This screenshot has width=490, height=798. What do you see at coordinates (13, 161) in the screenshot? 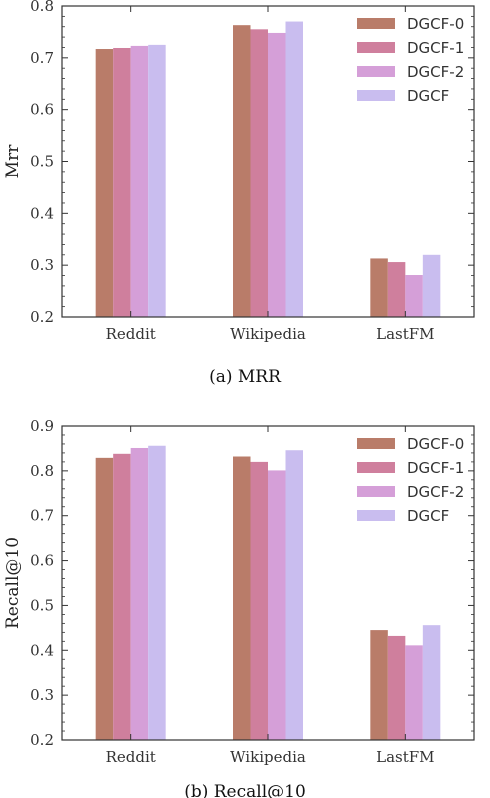
I see `y-axis-label: Mrr` at bounding box center [13, 161].